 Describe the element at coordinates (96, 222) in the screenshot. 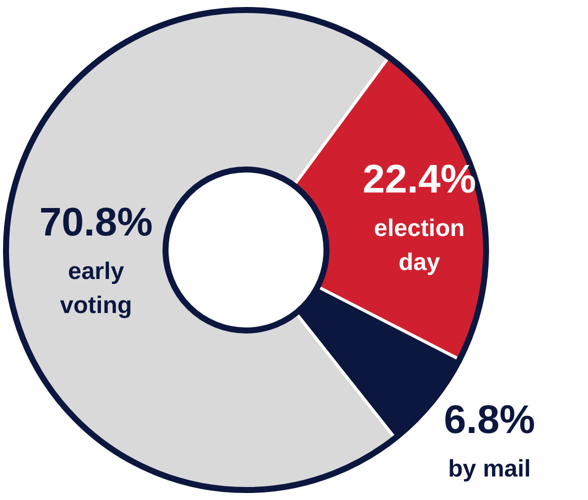

I see `data-label: 70.8%` at that location.